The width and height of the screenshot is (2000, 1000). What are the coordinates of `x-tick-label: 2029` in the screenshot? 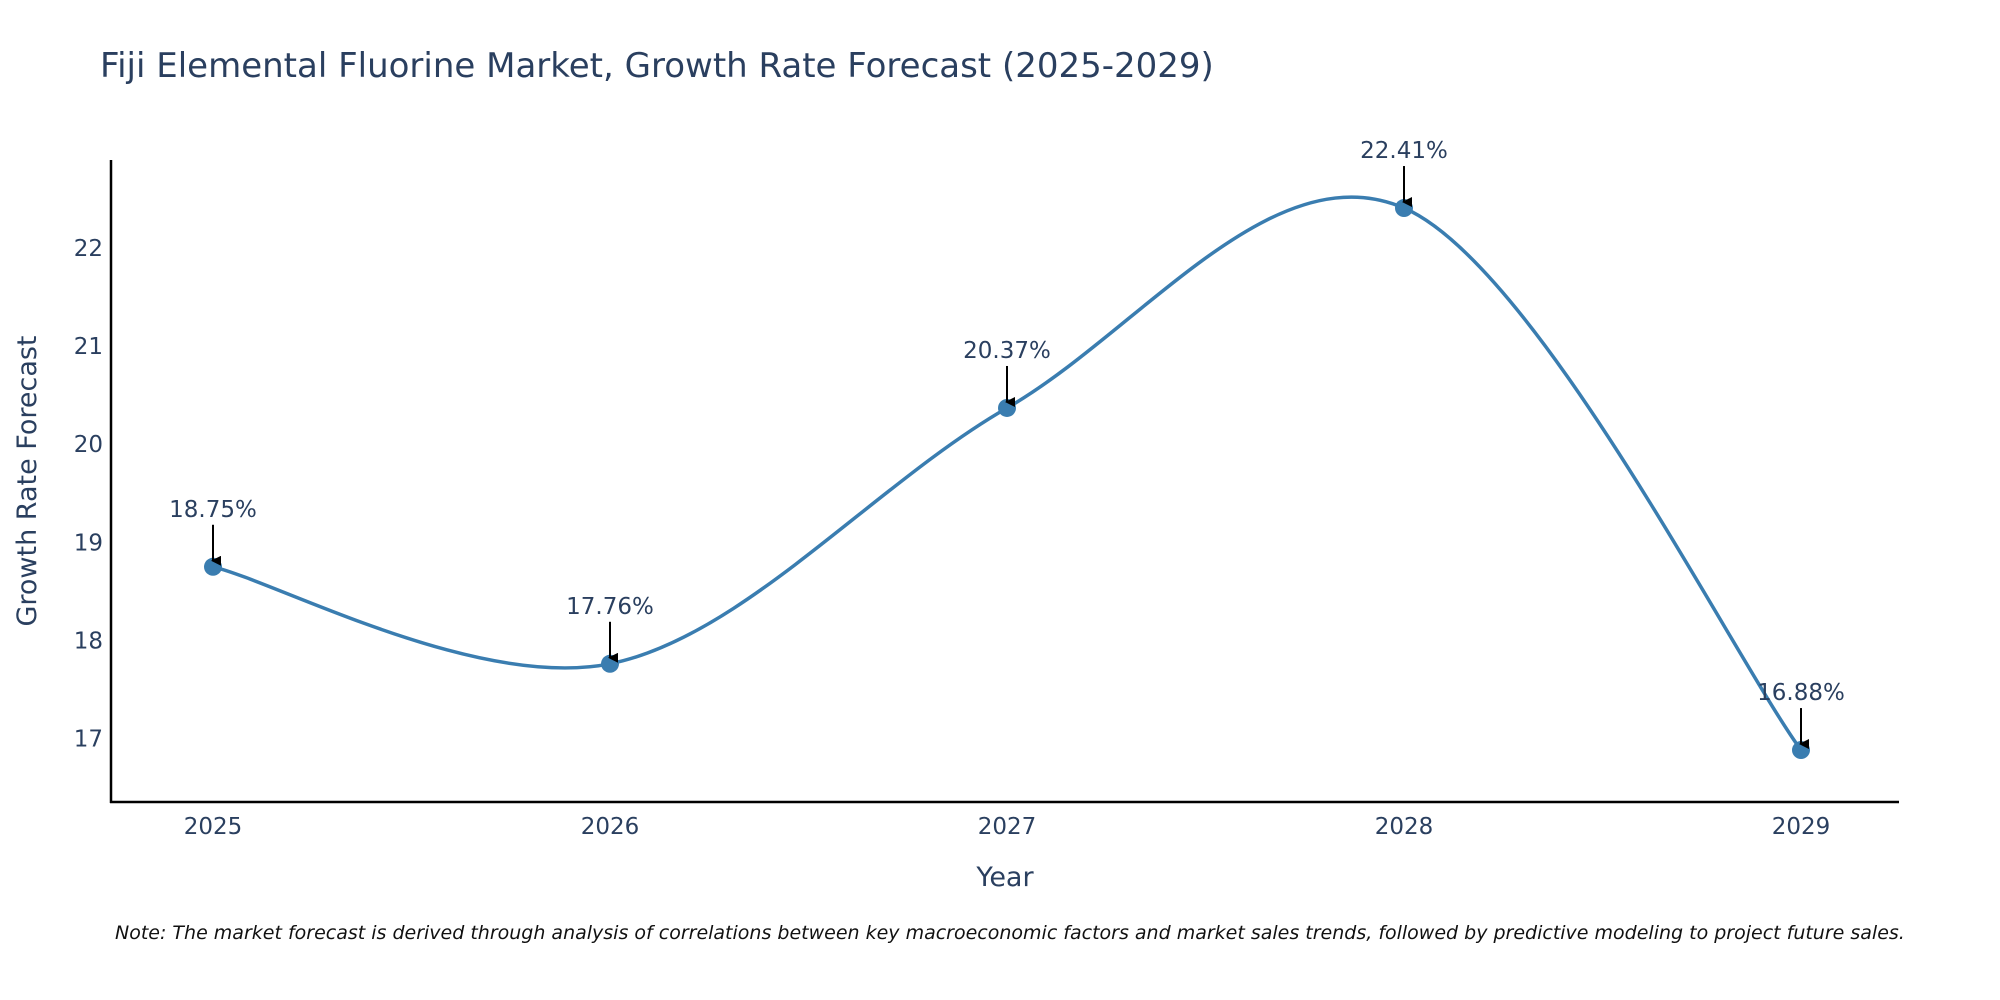 It's located at (1801, 827).